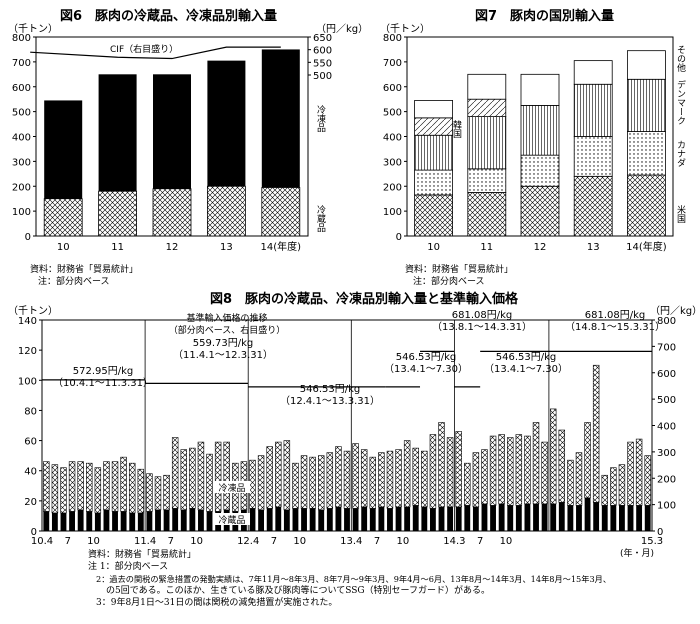 Image resolution: width=700 pixels, height=624 pixels. Describe the element at coordinates (320, 118) in the screenshot. I see `fig6-frozen-label: 冷凍品` at that location.